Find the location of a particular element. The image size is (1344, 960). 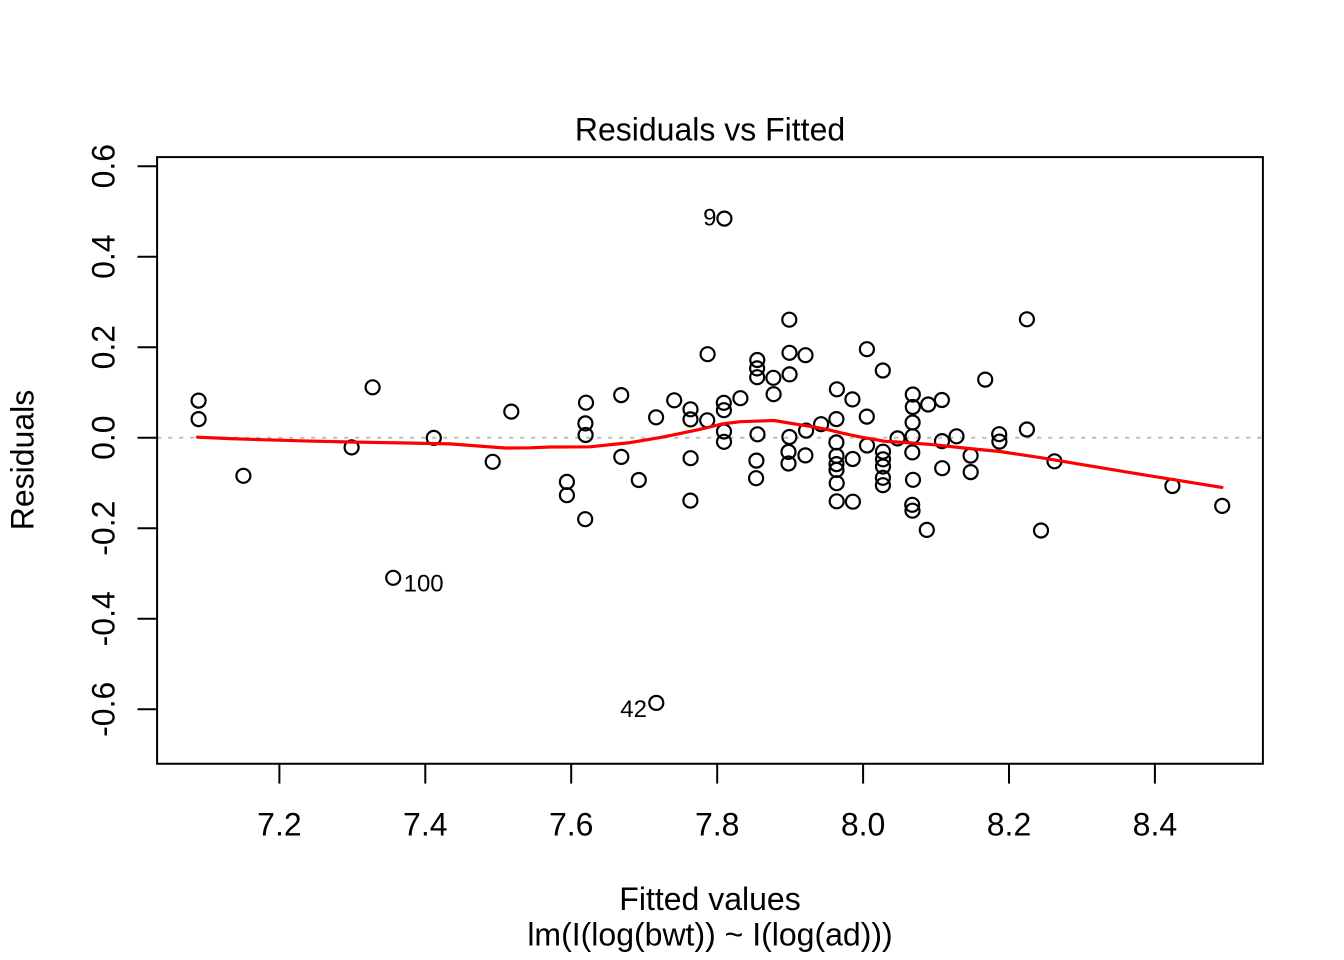

svg-text: 7.2 is located at coordinates (279, 825).